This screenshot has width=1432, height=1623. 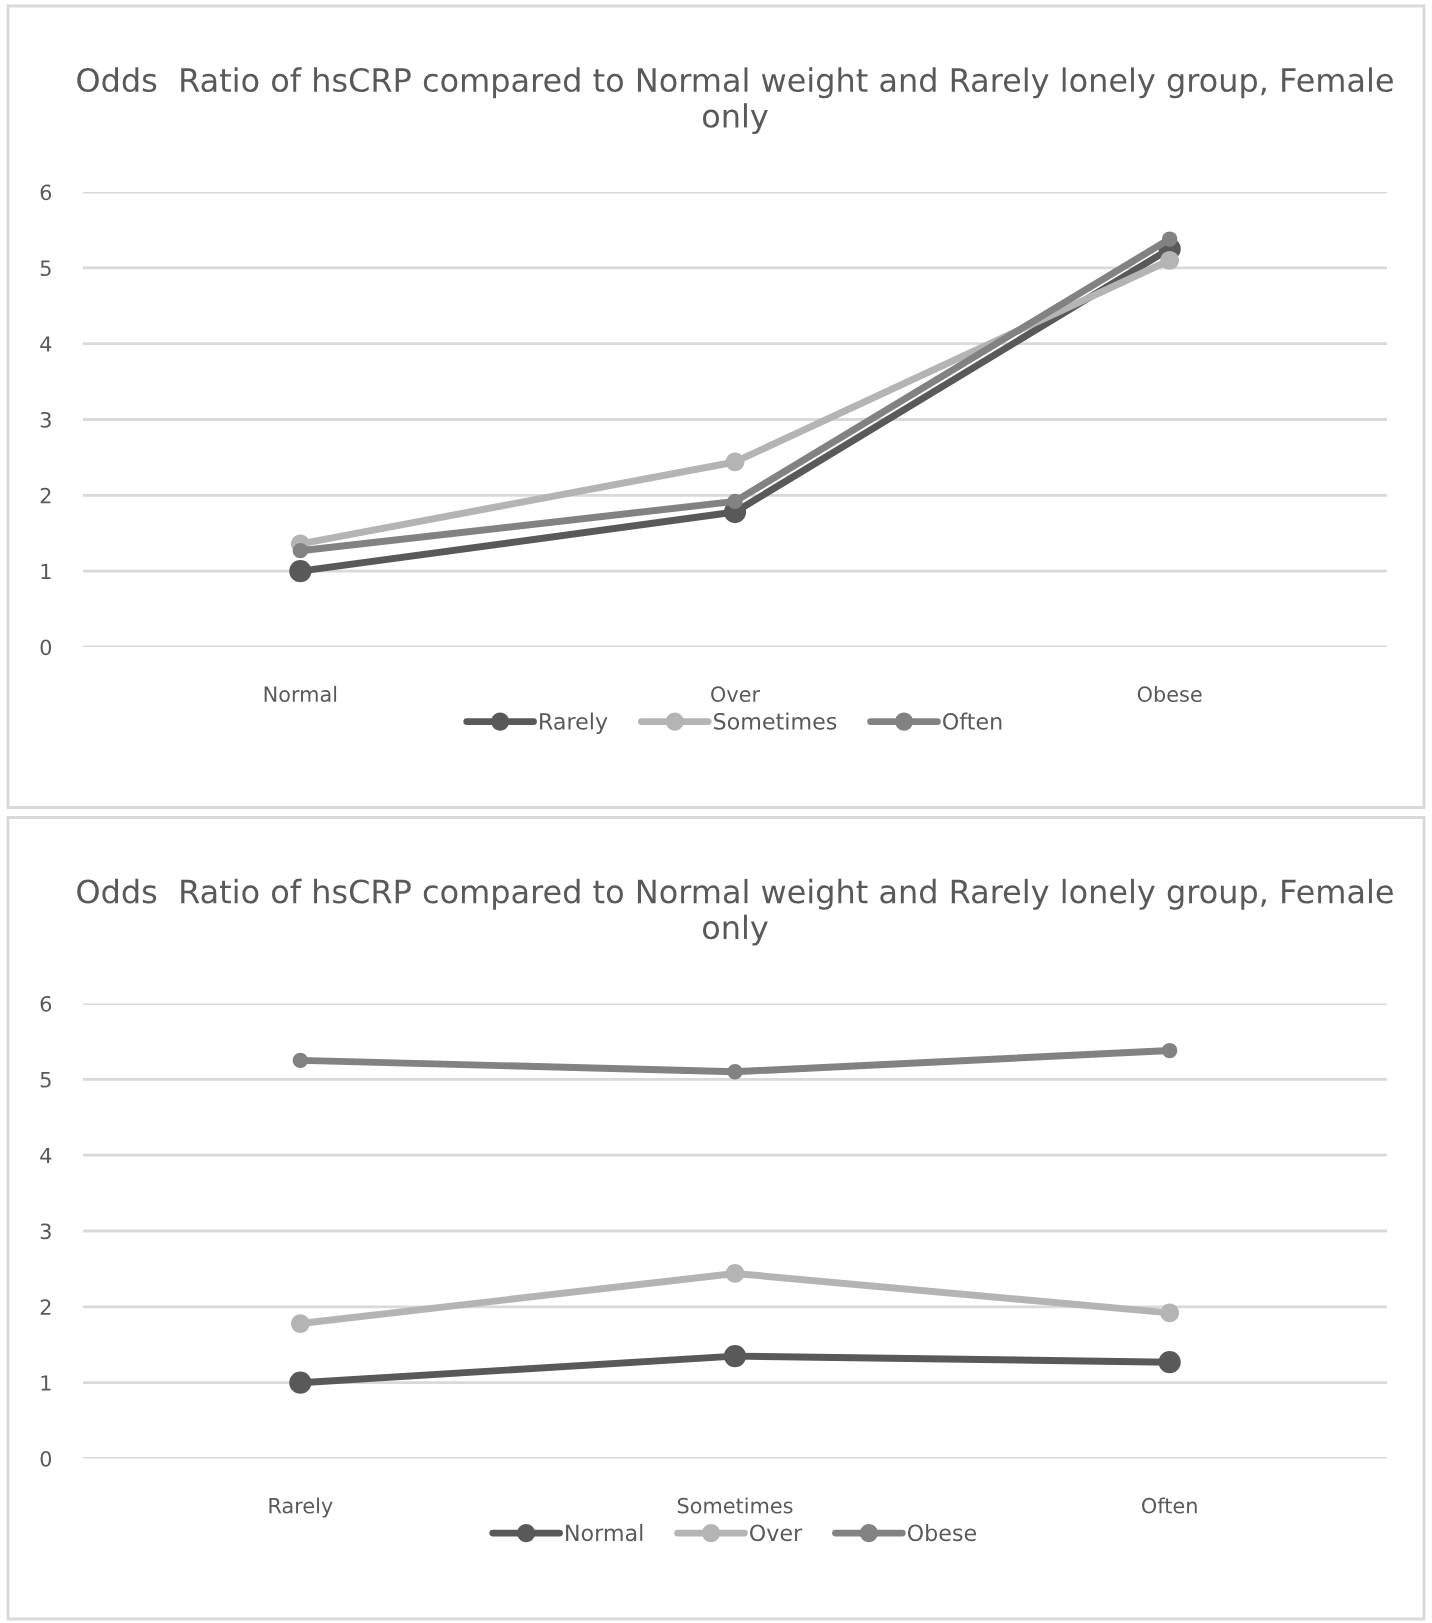 What do you see at coordinates (775, 721) in the screenshot?
I see `legend-label: Sometimes` at bounding box center [775, 721].